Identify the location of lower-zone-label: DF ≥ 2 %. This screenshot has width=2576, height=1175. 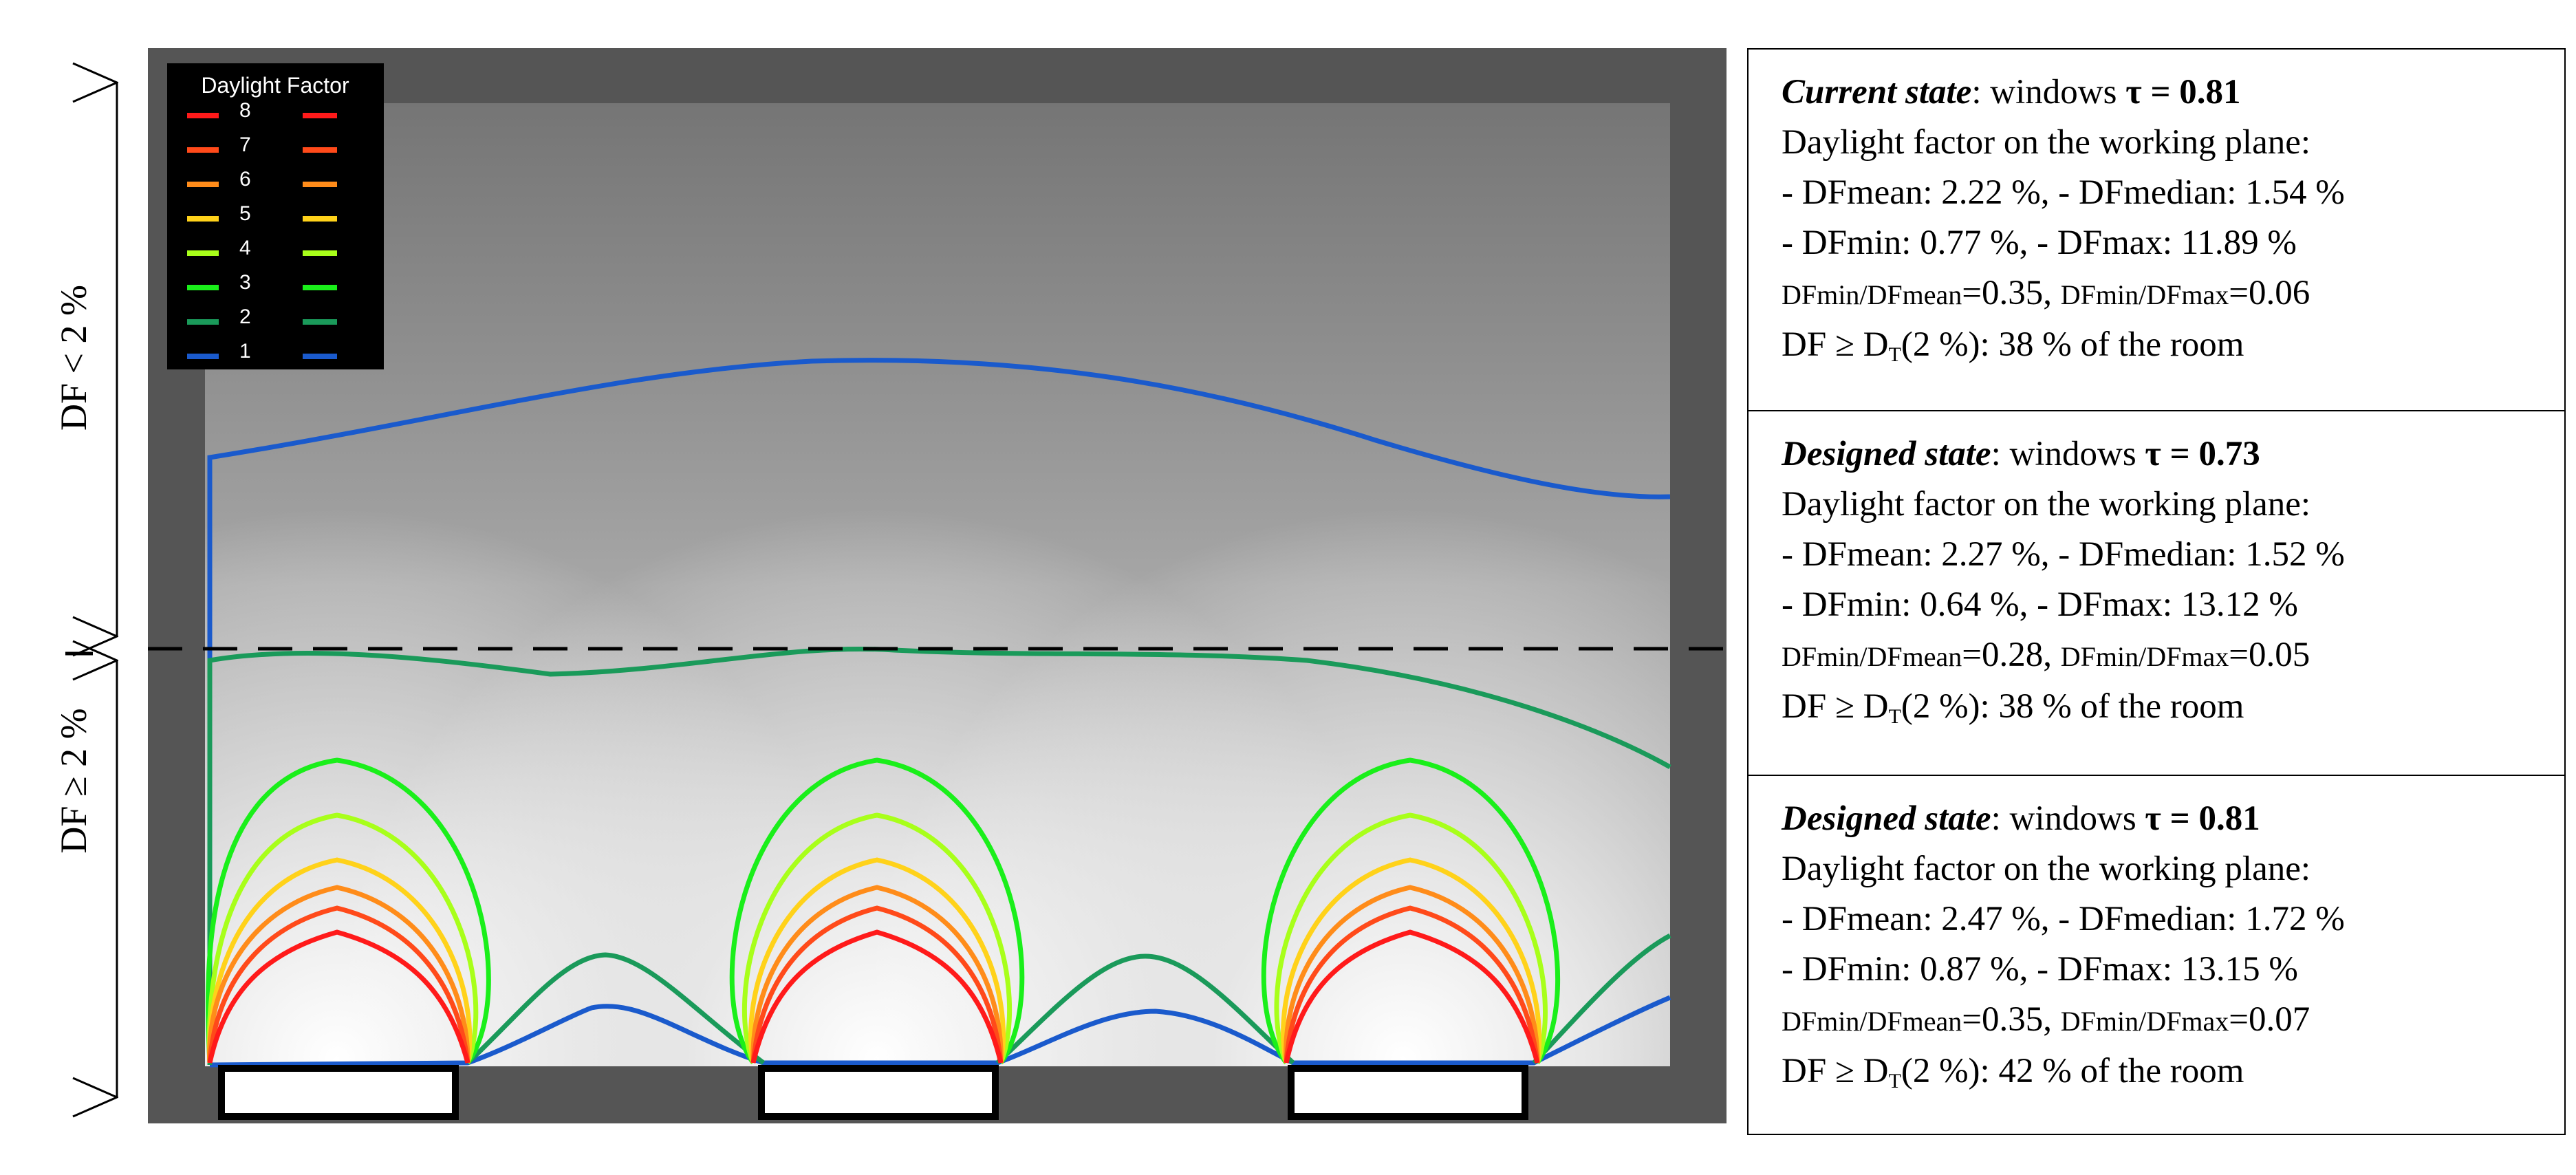
(73, 781).